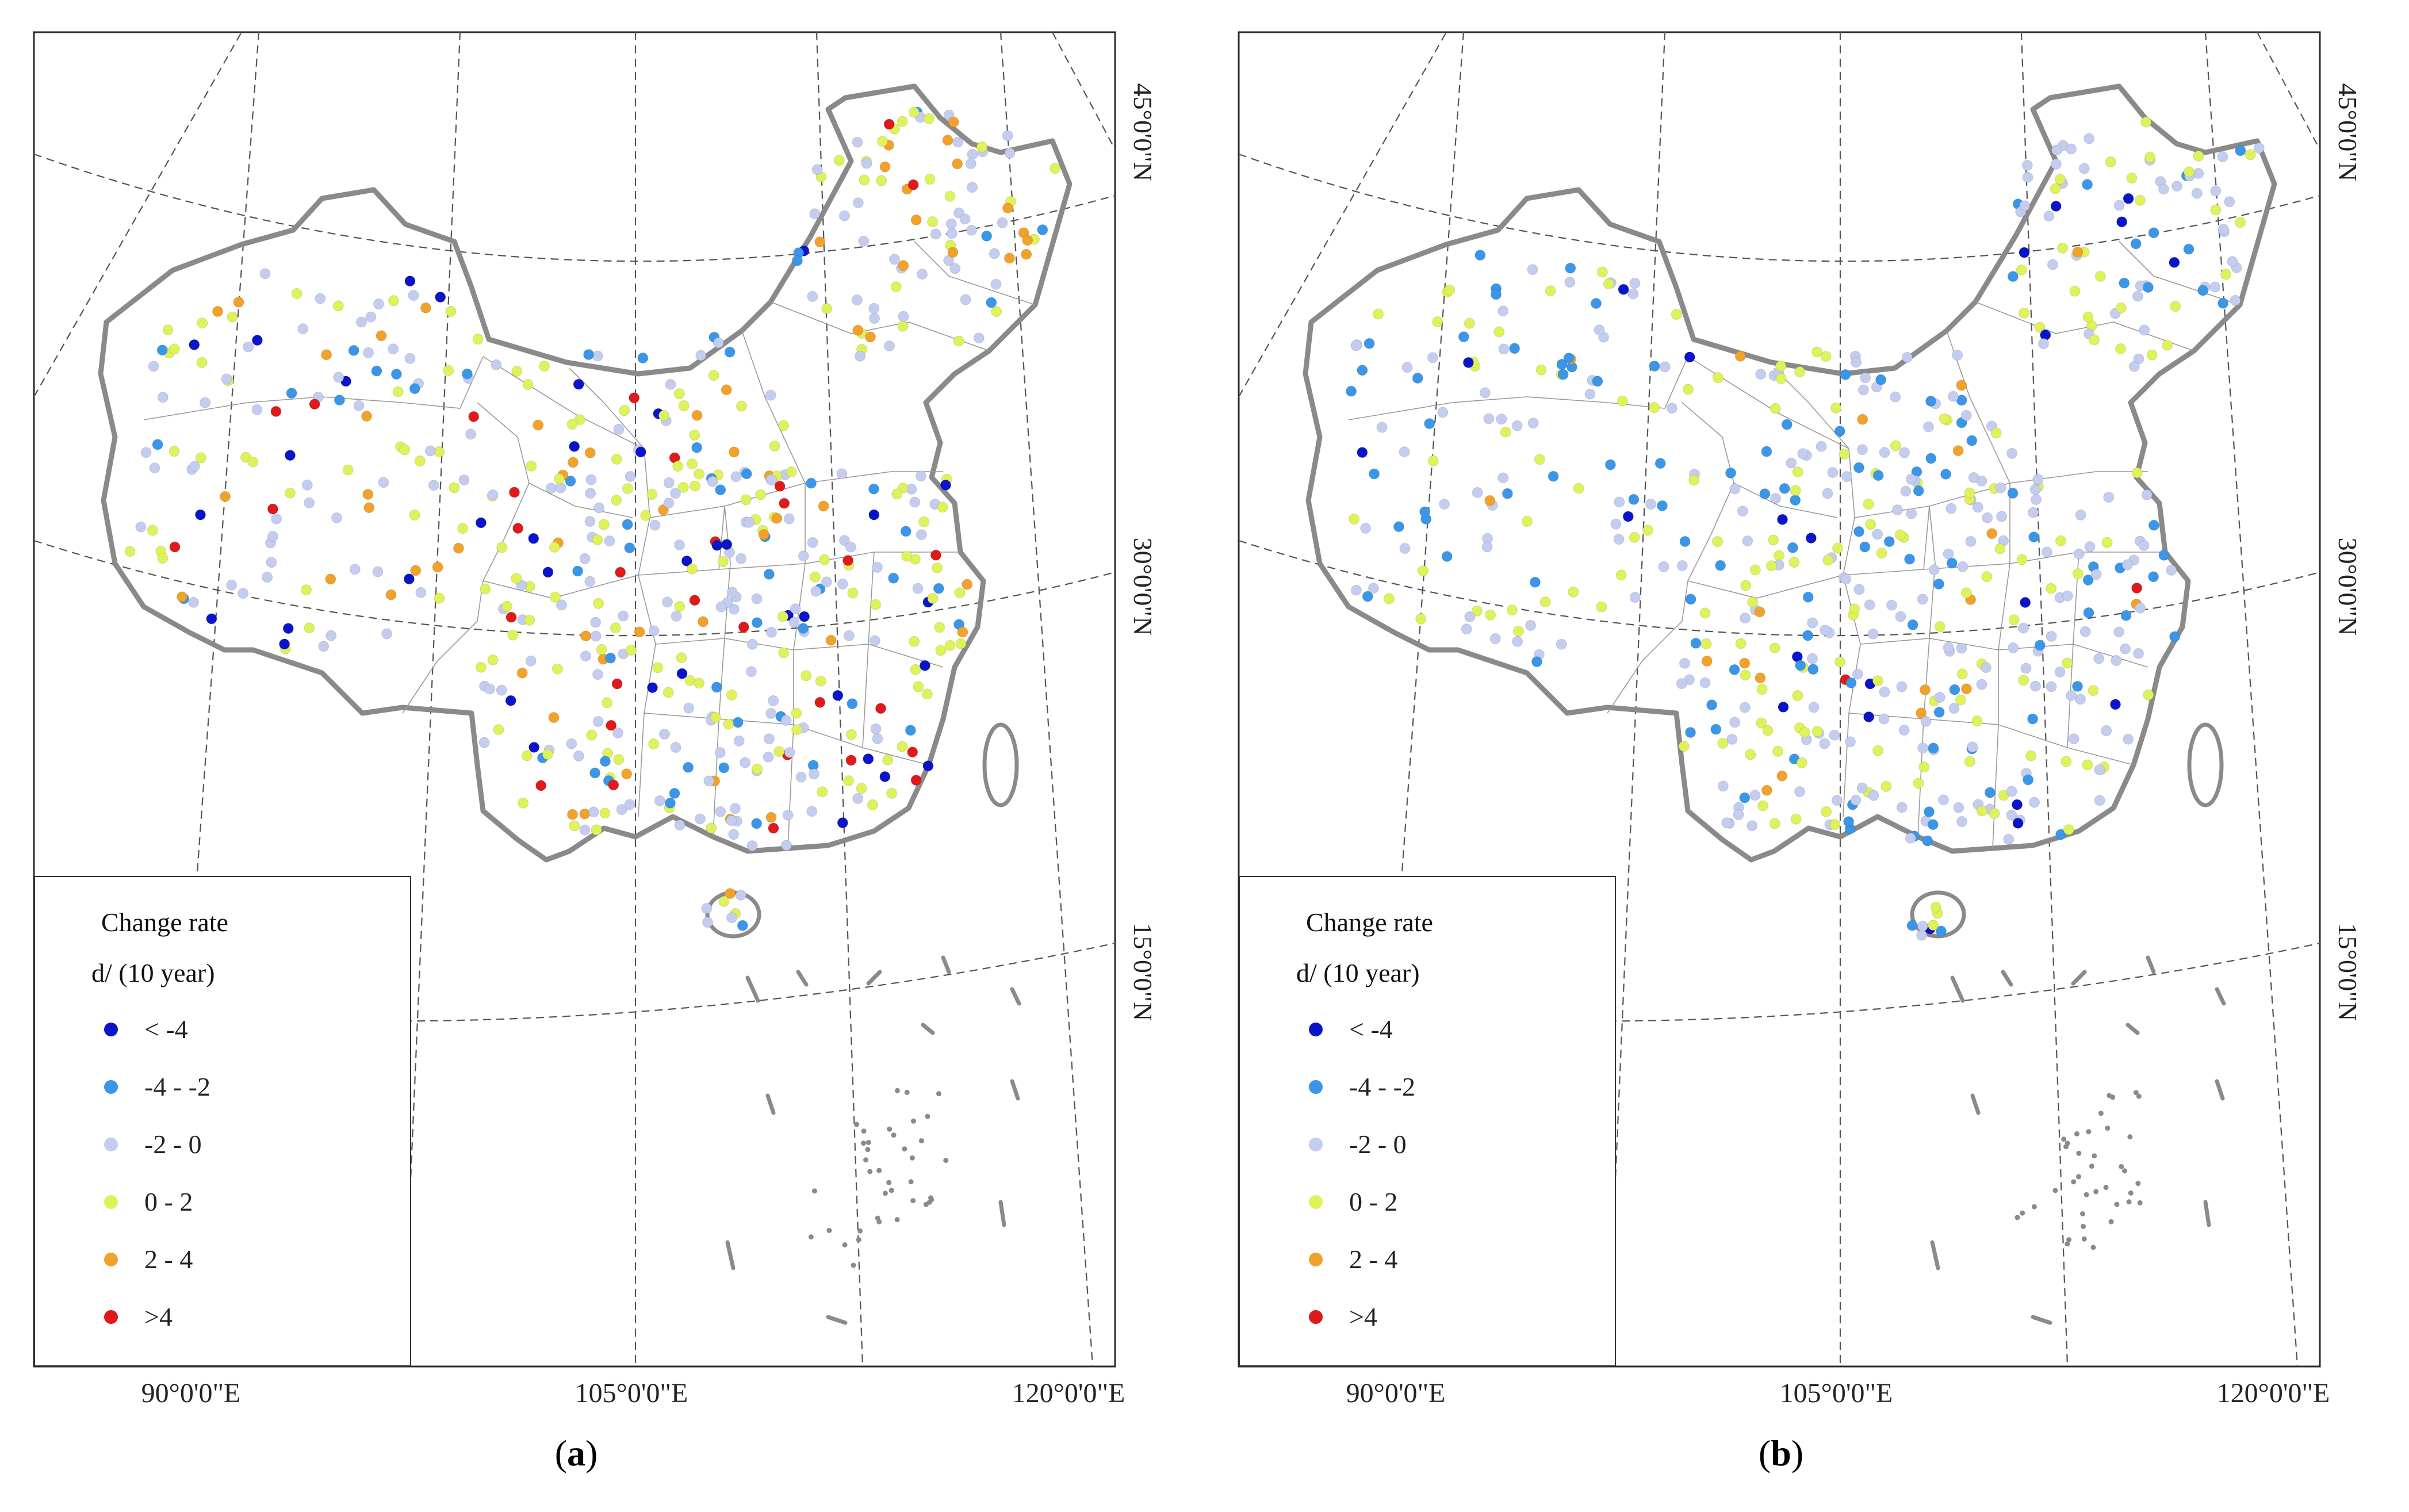 The height and width of the screenshot is (1512, 2409). What do you see at coordinates (2041, 1320) in the screenshot?
I see `island-mark` at bounding box center [2041, 1320].